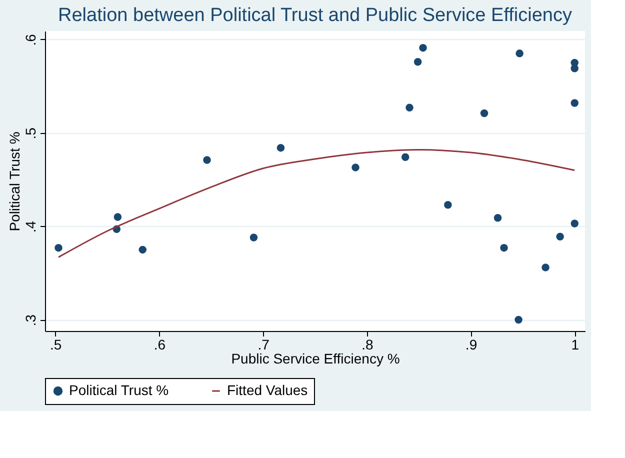 The height and width of the screenshot is (458, 625). What do you see at coordinates (471, 344) in the screenshot?
I see `x-tick-label: .9` at bounding box center [471, 344].